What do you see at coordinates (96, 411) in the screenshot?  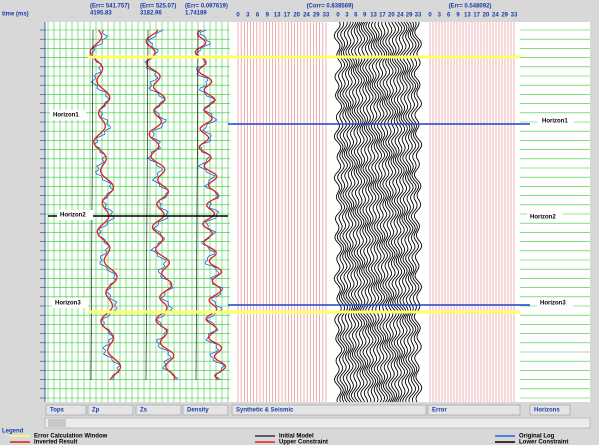 I see `tab-label: Zp` at bounding box center [96, 411].